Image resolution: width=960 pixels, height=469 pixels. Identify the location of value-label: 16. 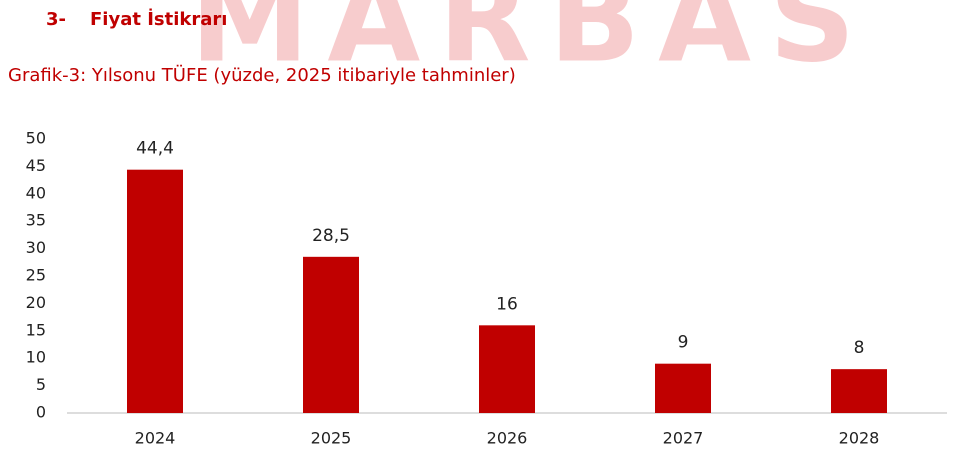
(507, 304).